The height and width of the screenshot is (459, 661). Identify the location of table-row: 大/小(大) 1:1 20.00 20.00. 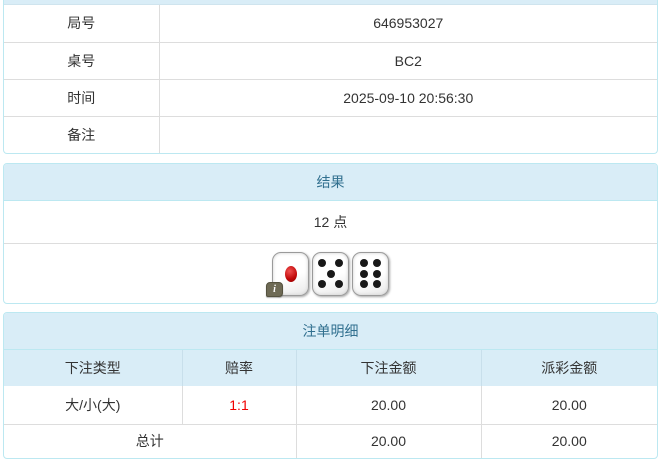
(330, 405).